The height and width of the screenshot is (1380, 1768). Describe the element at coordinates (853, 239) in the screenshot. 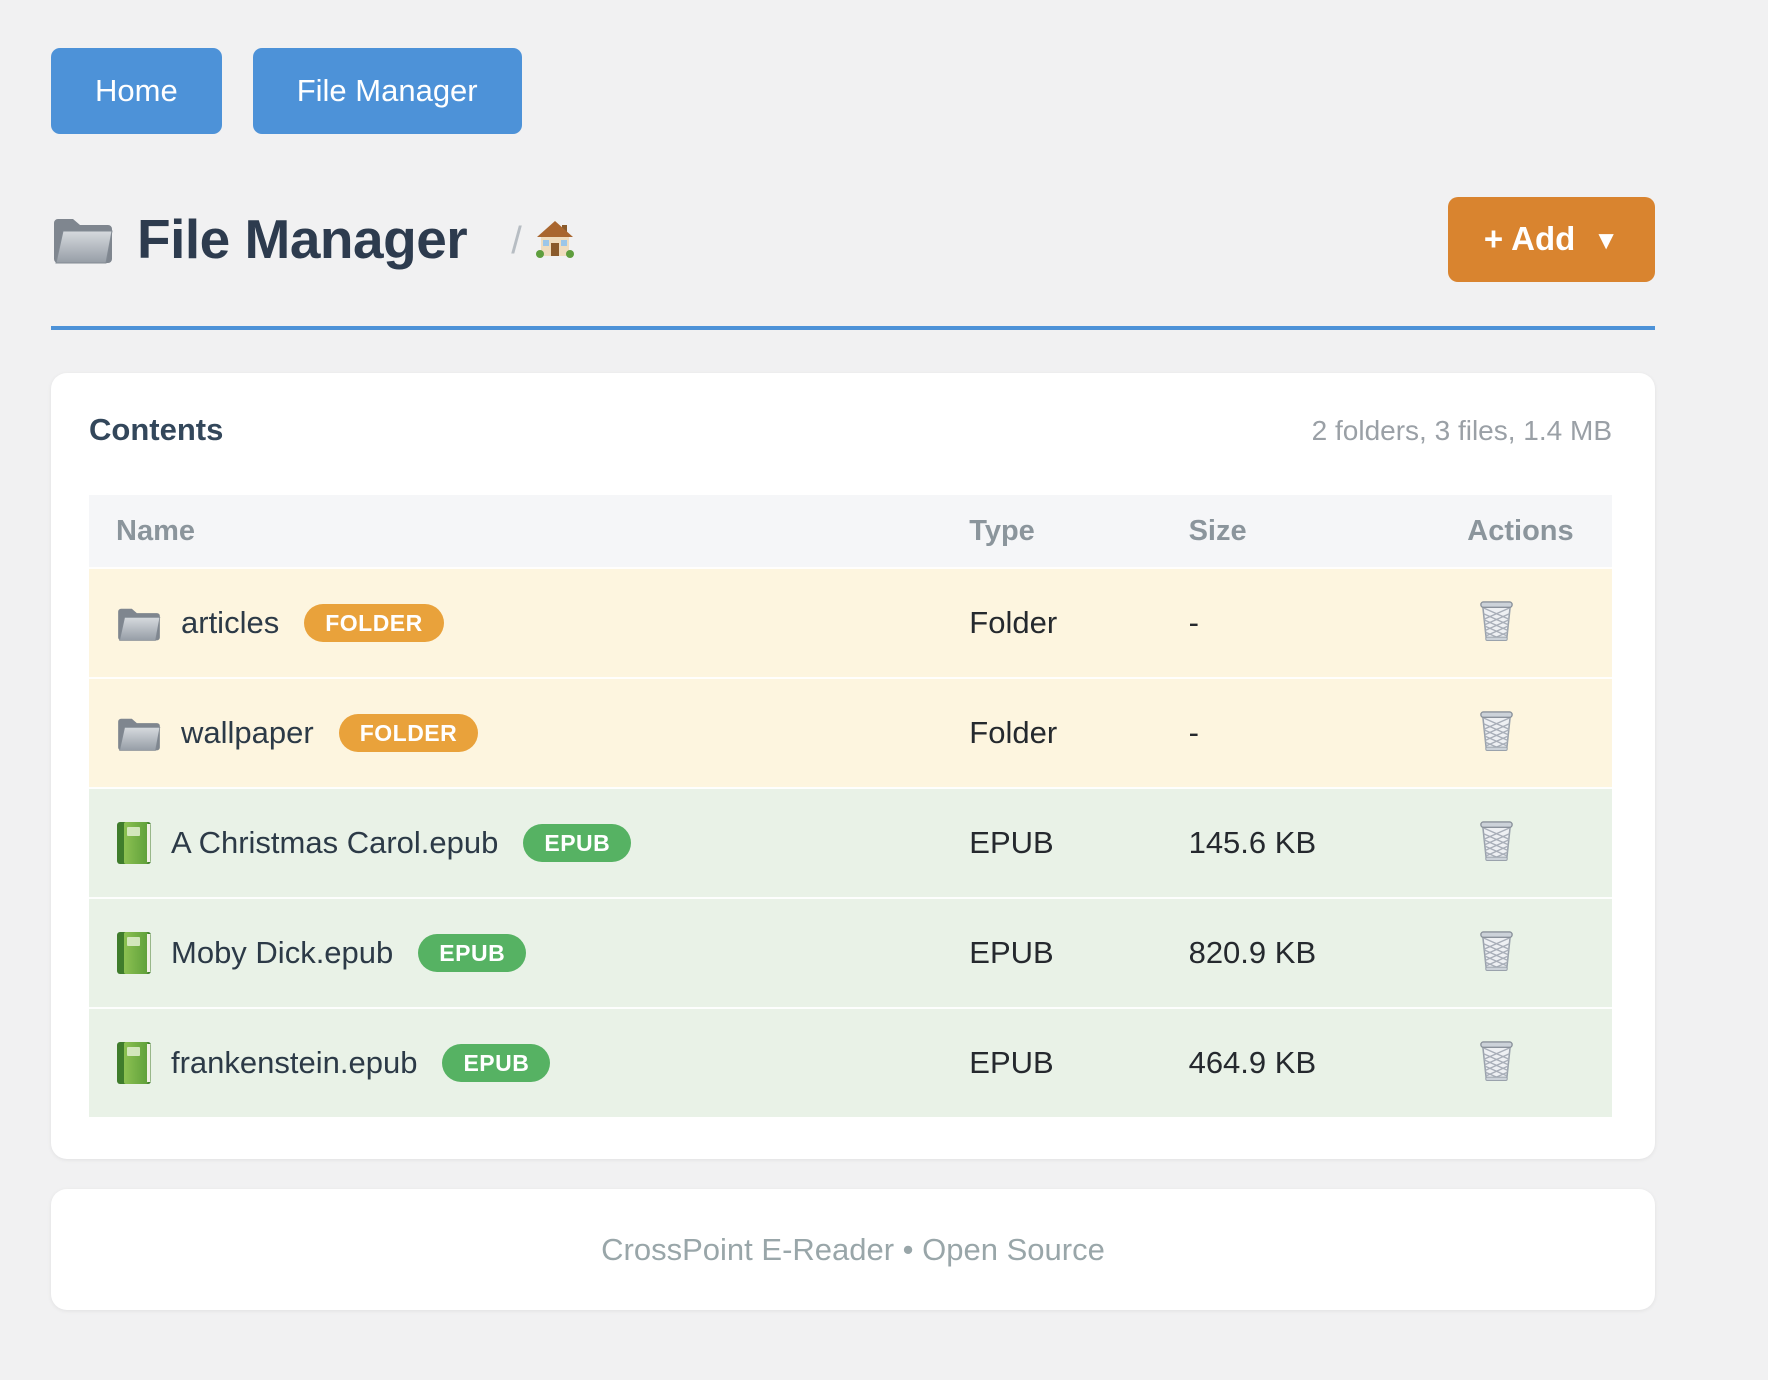

I see `page-header: File Manager / + Add ▼` at that location.